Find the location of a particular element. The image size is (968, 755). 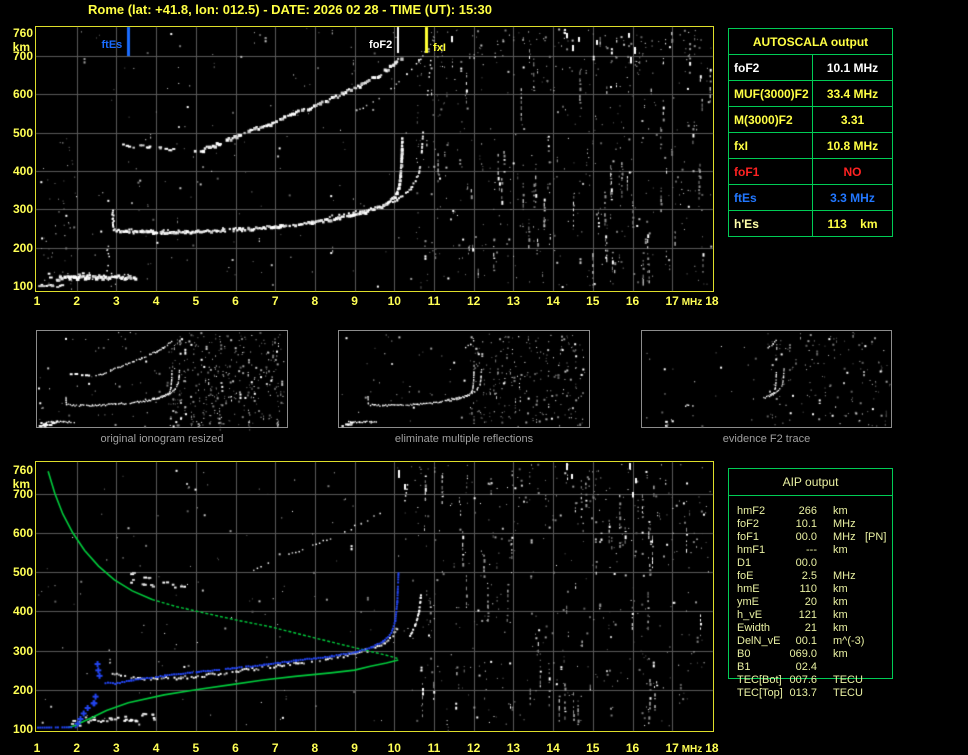

top-y-tick-label: 500 is located at coordinates (22, 132).